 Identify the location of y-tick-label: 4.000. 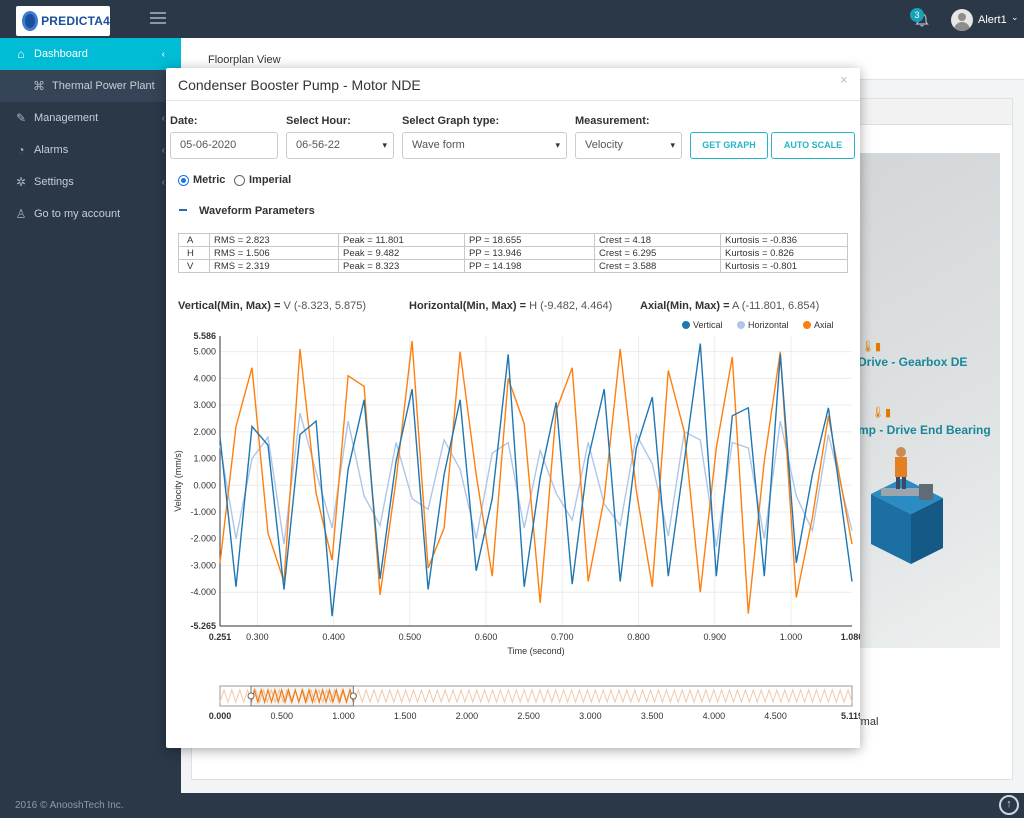
(204, 378).